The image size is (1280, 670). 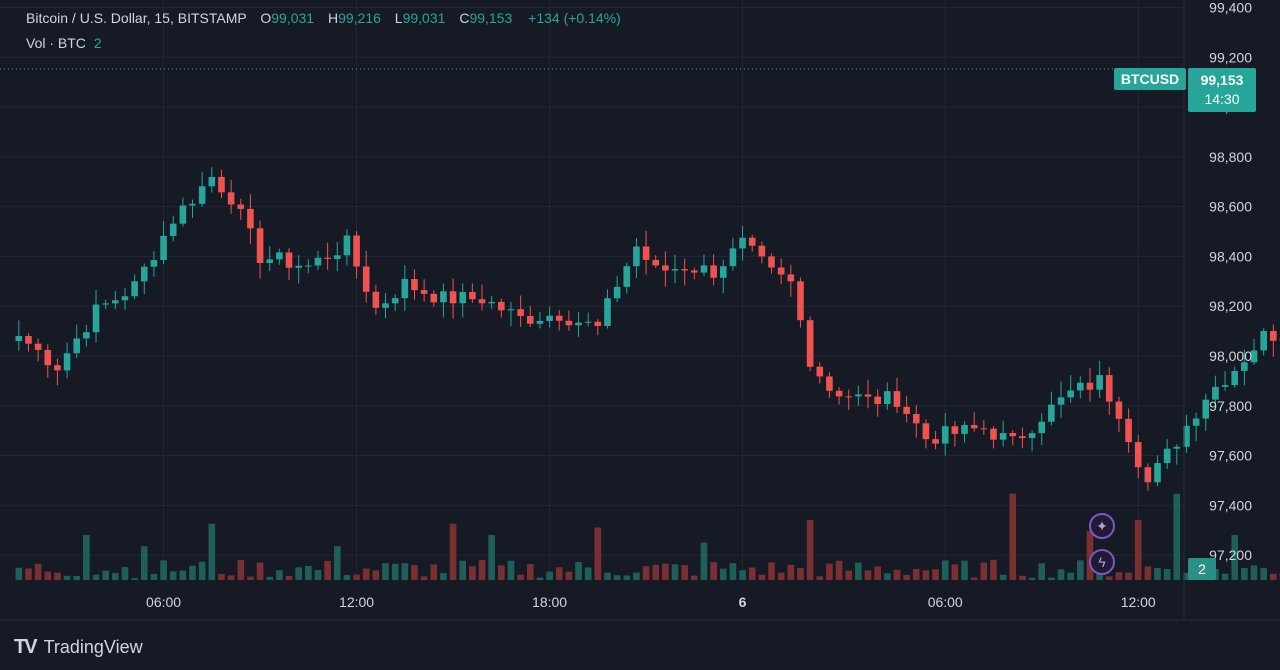 I want to click on low-value: 99,031, so click(x=424, y=18).